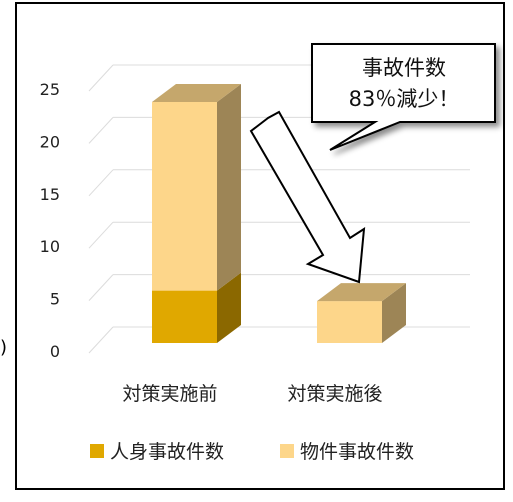 The height and width of the screenshot is (502, 513). What do you see at coordinates (4, 347) in the screenshot?
I see `stray-mark: )` at bounding box center [4, 347].